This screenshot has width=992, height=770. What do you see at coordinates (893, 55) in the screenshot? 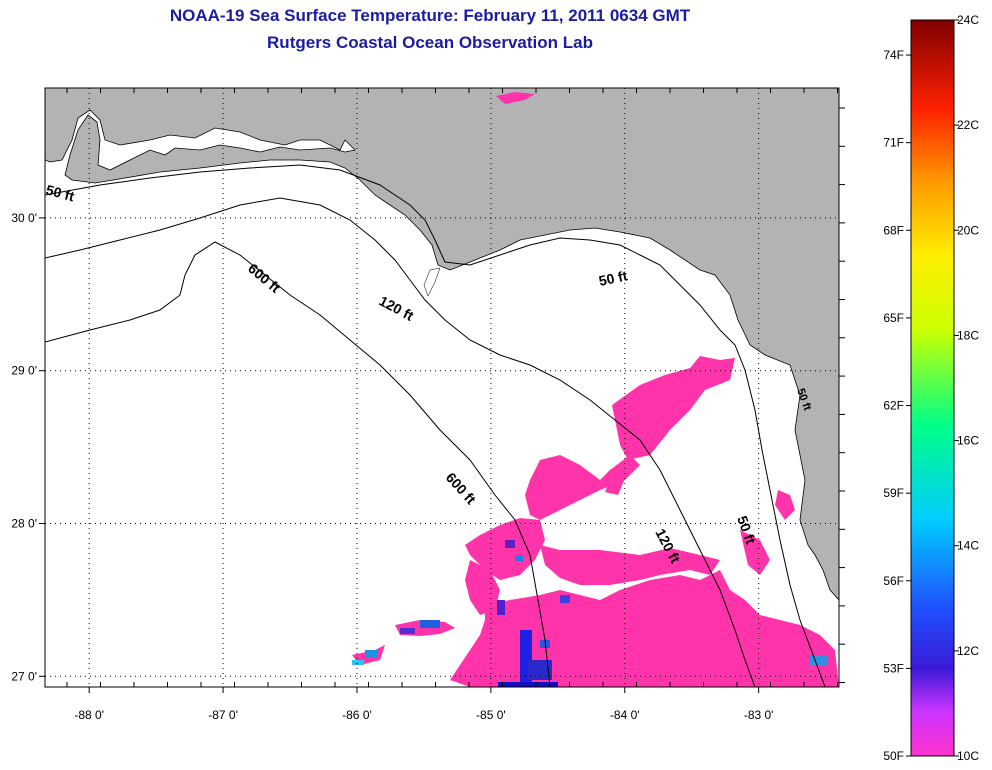
I see `colorbar-f-label: 74F` at bounding box center [893, 55].